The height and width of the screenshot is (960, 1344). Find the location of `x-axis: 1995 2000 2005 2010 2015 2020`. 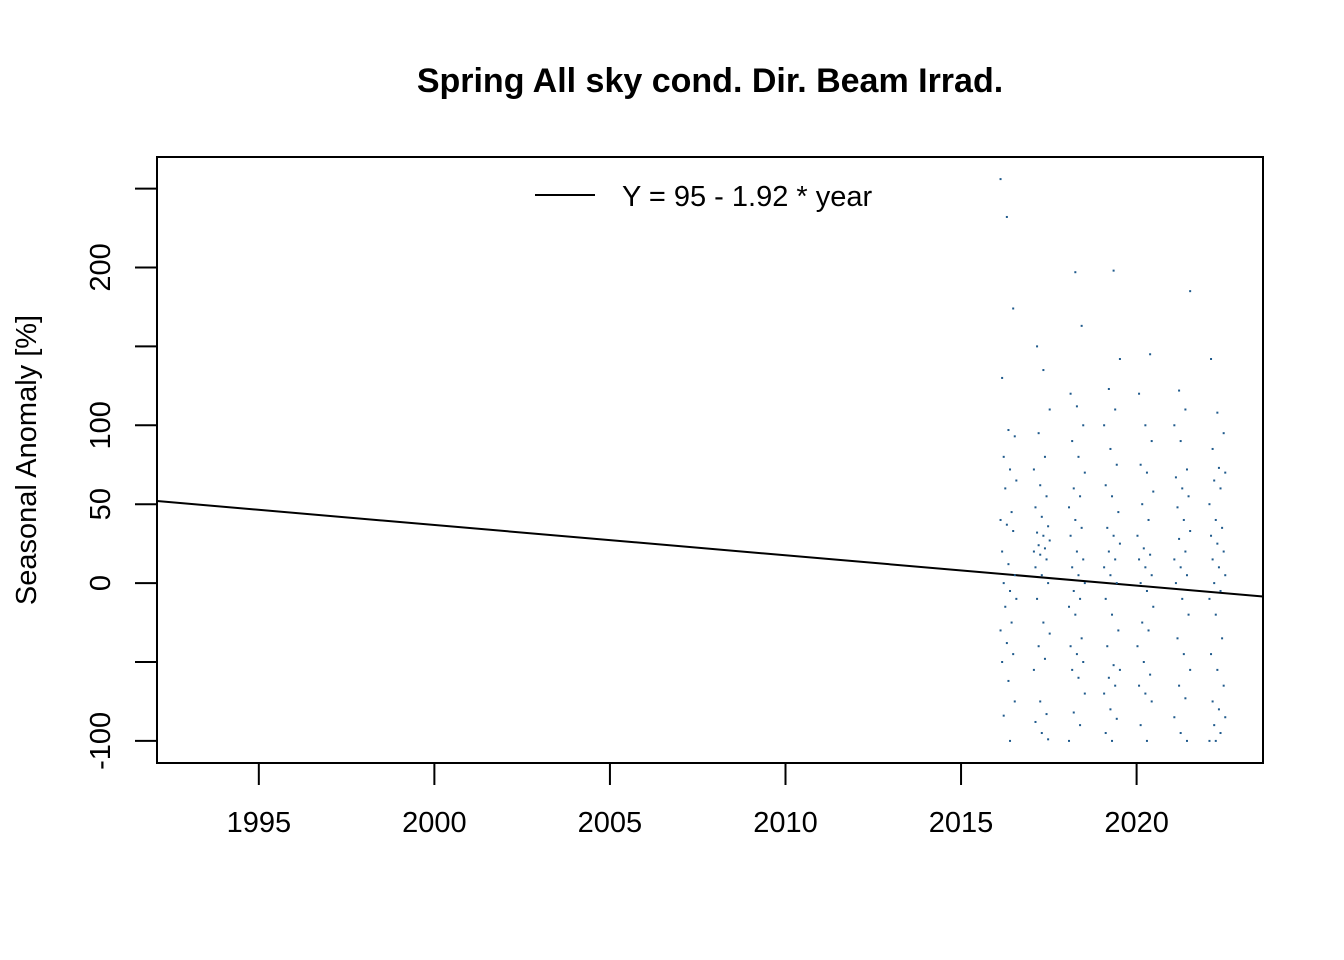

x-axis: 1995 2000 2005 2010 2015 2020 is located at coordinates (698, 801).